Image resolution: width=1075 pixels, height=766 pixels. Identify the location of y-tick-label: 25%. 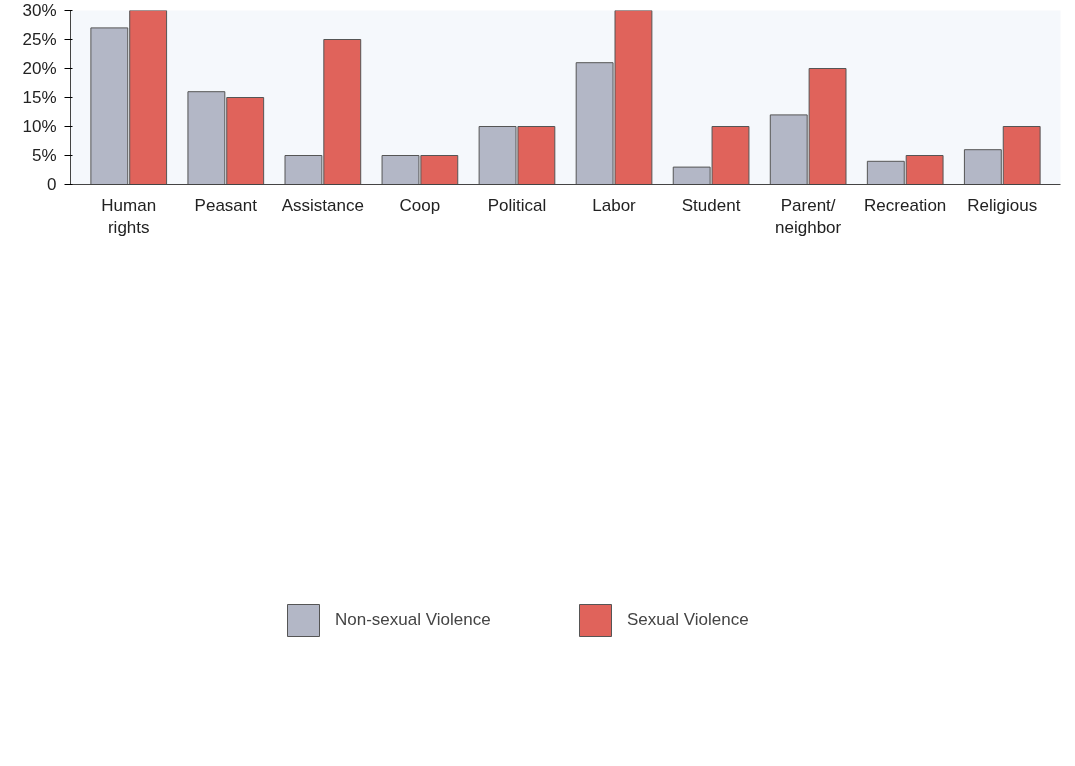
(39, 39).